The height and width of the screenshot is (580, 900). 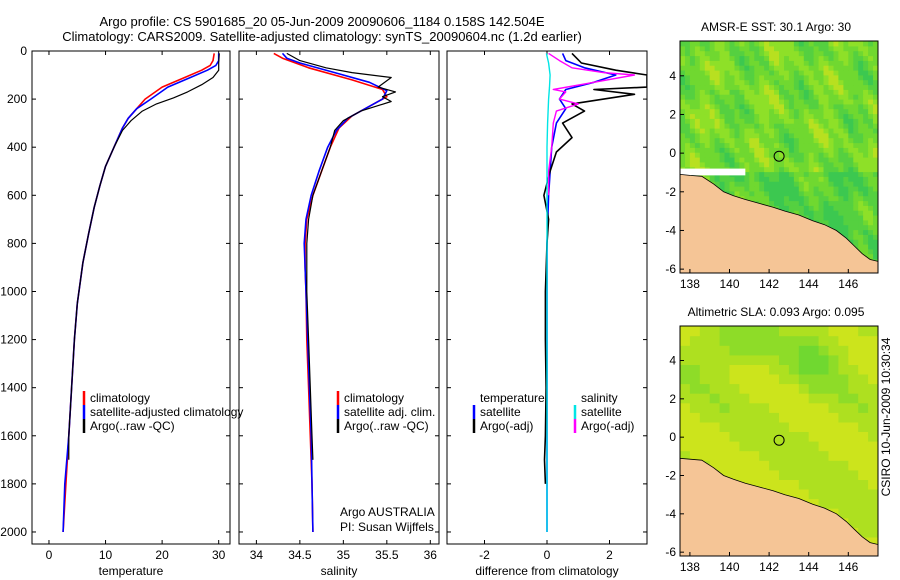 What do you see at coordinates (387, 527) in the screenshot?
I see `annotation-pi: PI: Susan Wijffels` at bounding box center [387, 527].